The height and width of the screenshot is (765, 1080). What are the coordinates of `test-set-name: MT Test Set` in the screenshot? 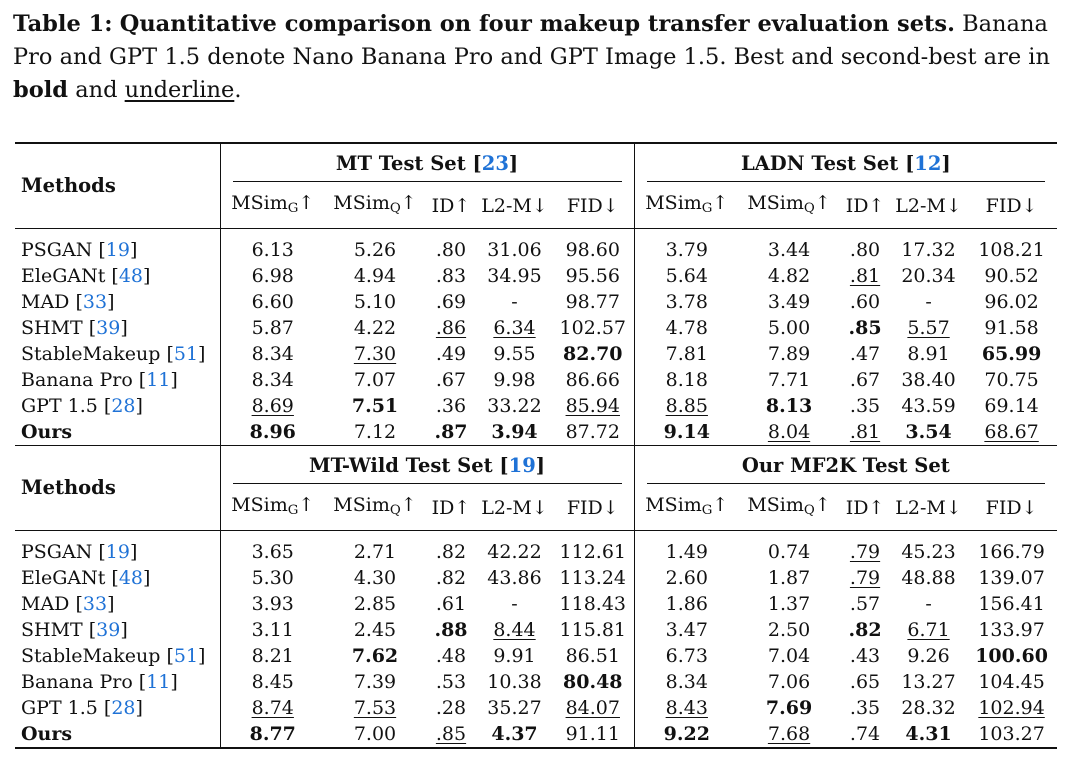 It's located at (400, 163).